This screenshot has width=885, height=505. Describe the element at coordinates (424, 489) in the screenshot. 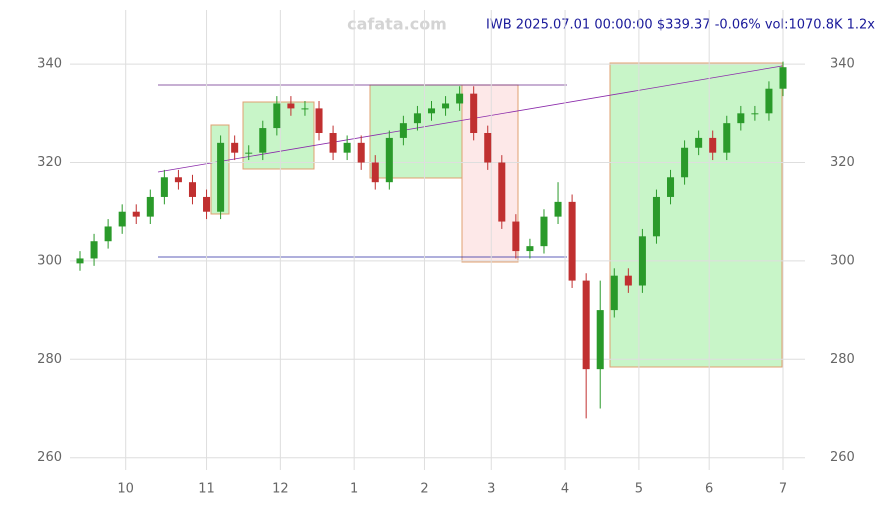

I see `x-tick-label: 2` at that location.